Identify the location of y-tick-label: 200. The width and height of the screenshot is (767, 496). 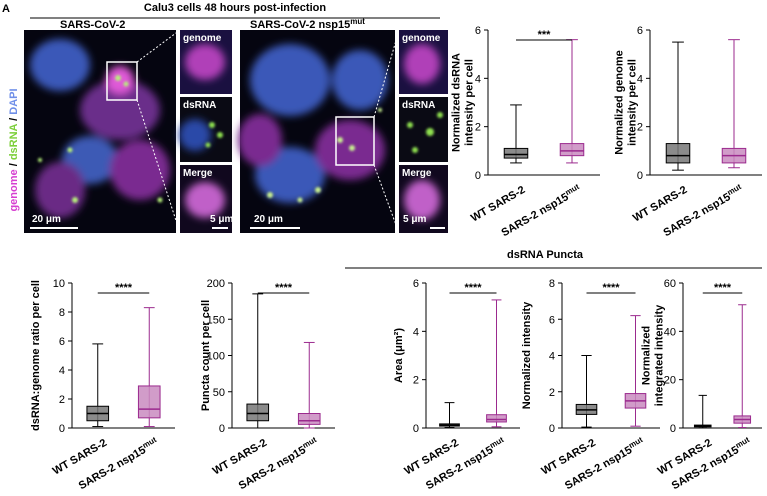
(216, 284).